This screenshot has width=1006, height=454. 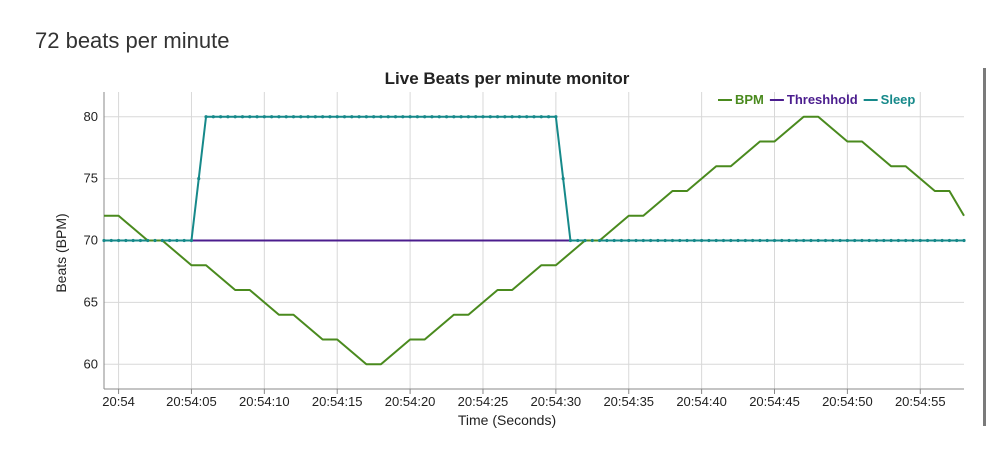 What do you see at coordinates (91, 301) in the screenshot?
I see `y-tick-label: 65` at bounding box center [91, 301].